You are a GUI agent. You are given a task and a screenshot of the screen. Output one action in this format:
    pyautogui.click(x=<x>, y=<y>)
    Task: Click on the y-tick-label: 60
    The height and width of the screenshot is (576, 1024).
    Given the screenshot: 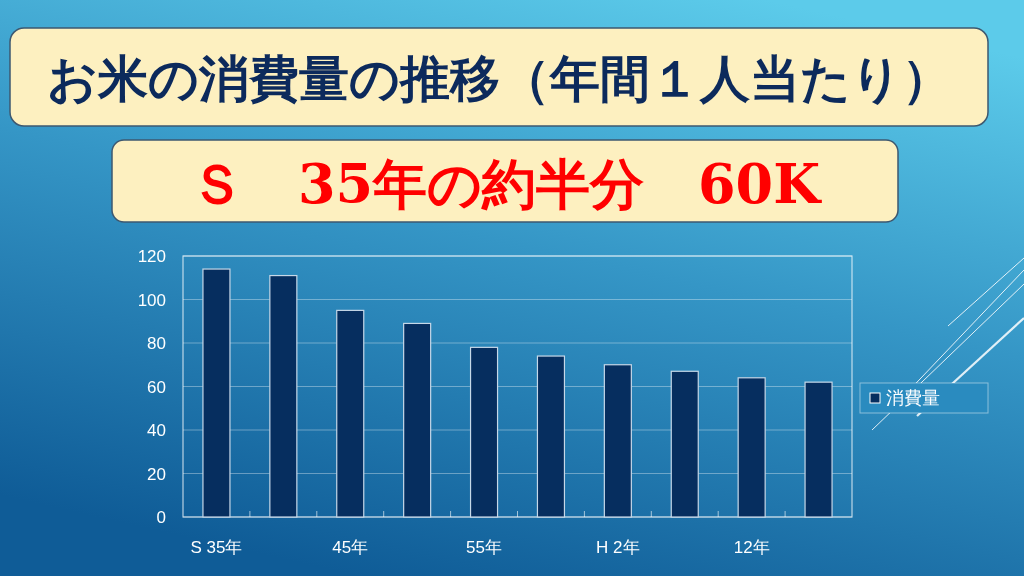 What is the action you would take?
    pyautogui.click(x=156, y=387)
    